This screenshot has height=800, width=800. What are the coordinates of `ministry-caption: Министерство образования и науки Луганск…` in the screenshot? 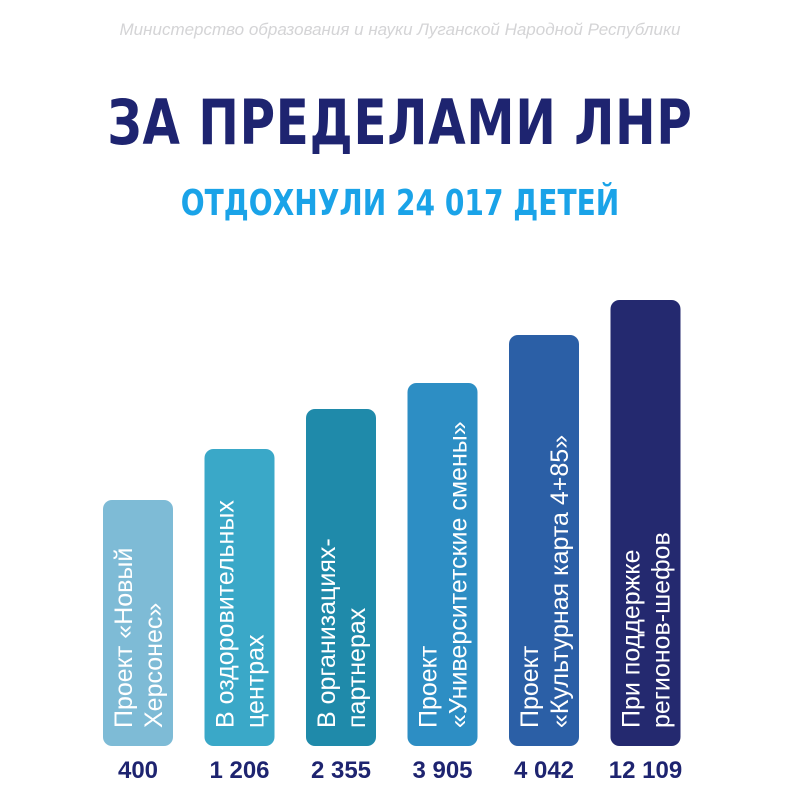 It's located at (400, 29).